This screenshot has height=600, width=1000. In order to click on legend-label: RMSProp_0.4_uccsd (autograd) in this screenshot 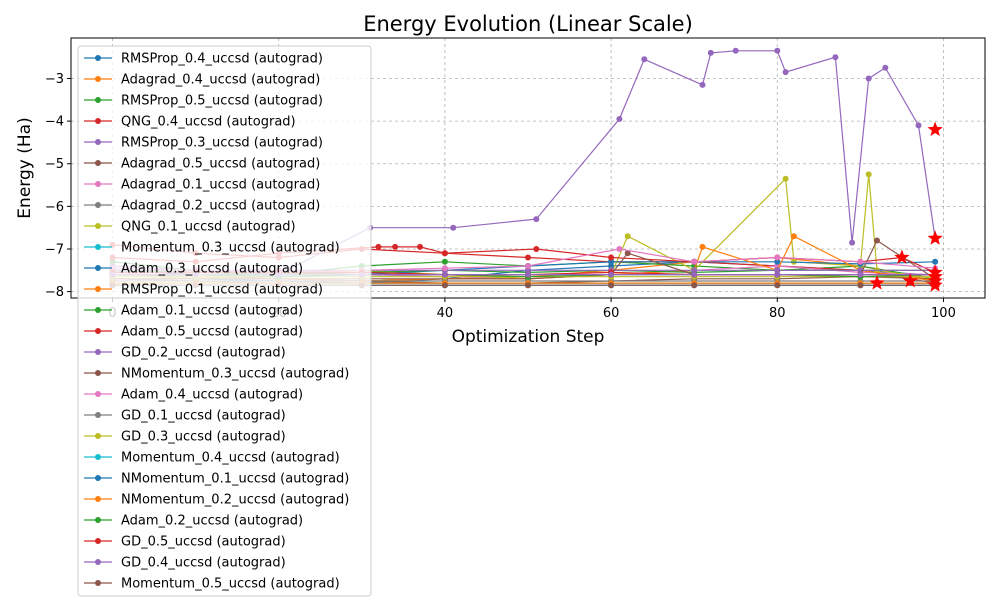, I will do `click(222, 59)`.